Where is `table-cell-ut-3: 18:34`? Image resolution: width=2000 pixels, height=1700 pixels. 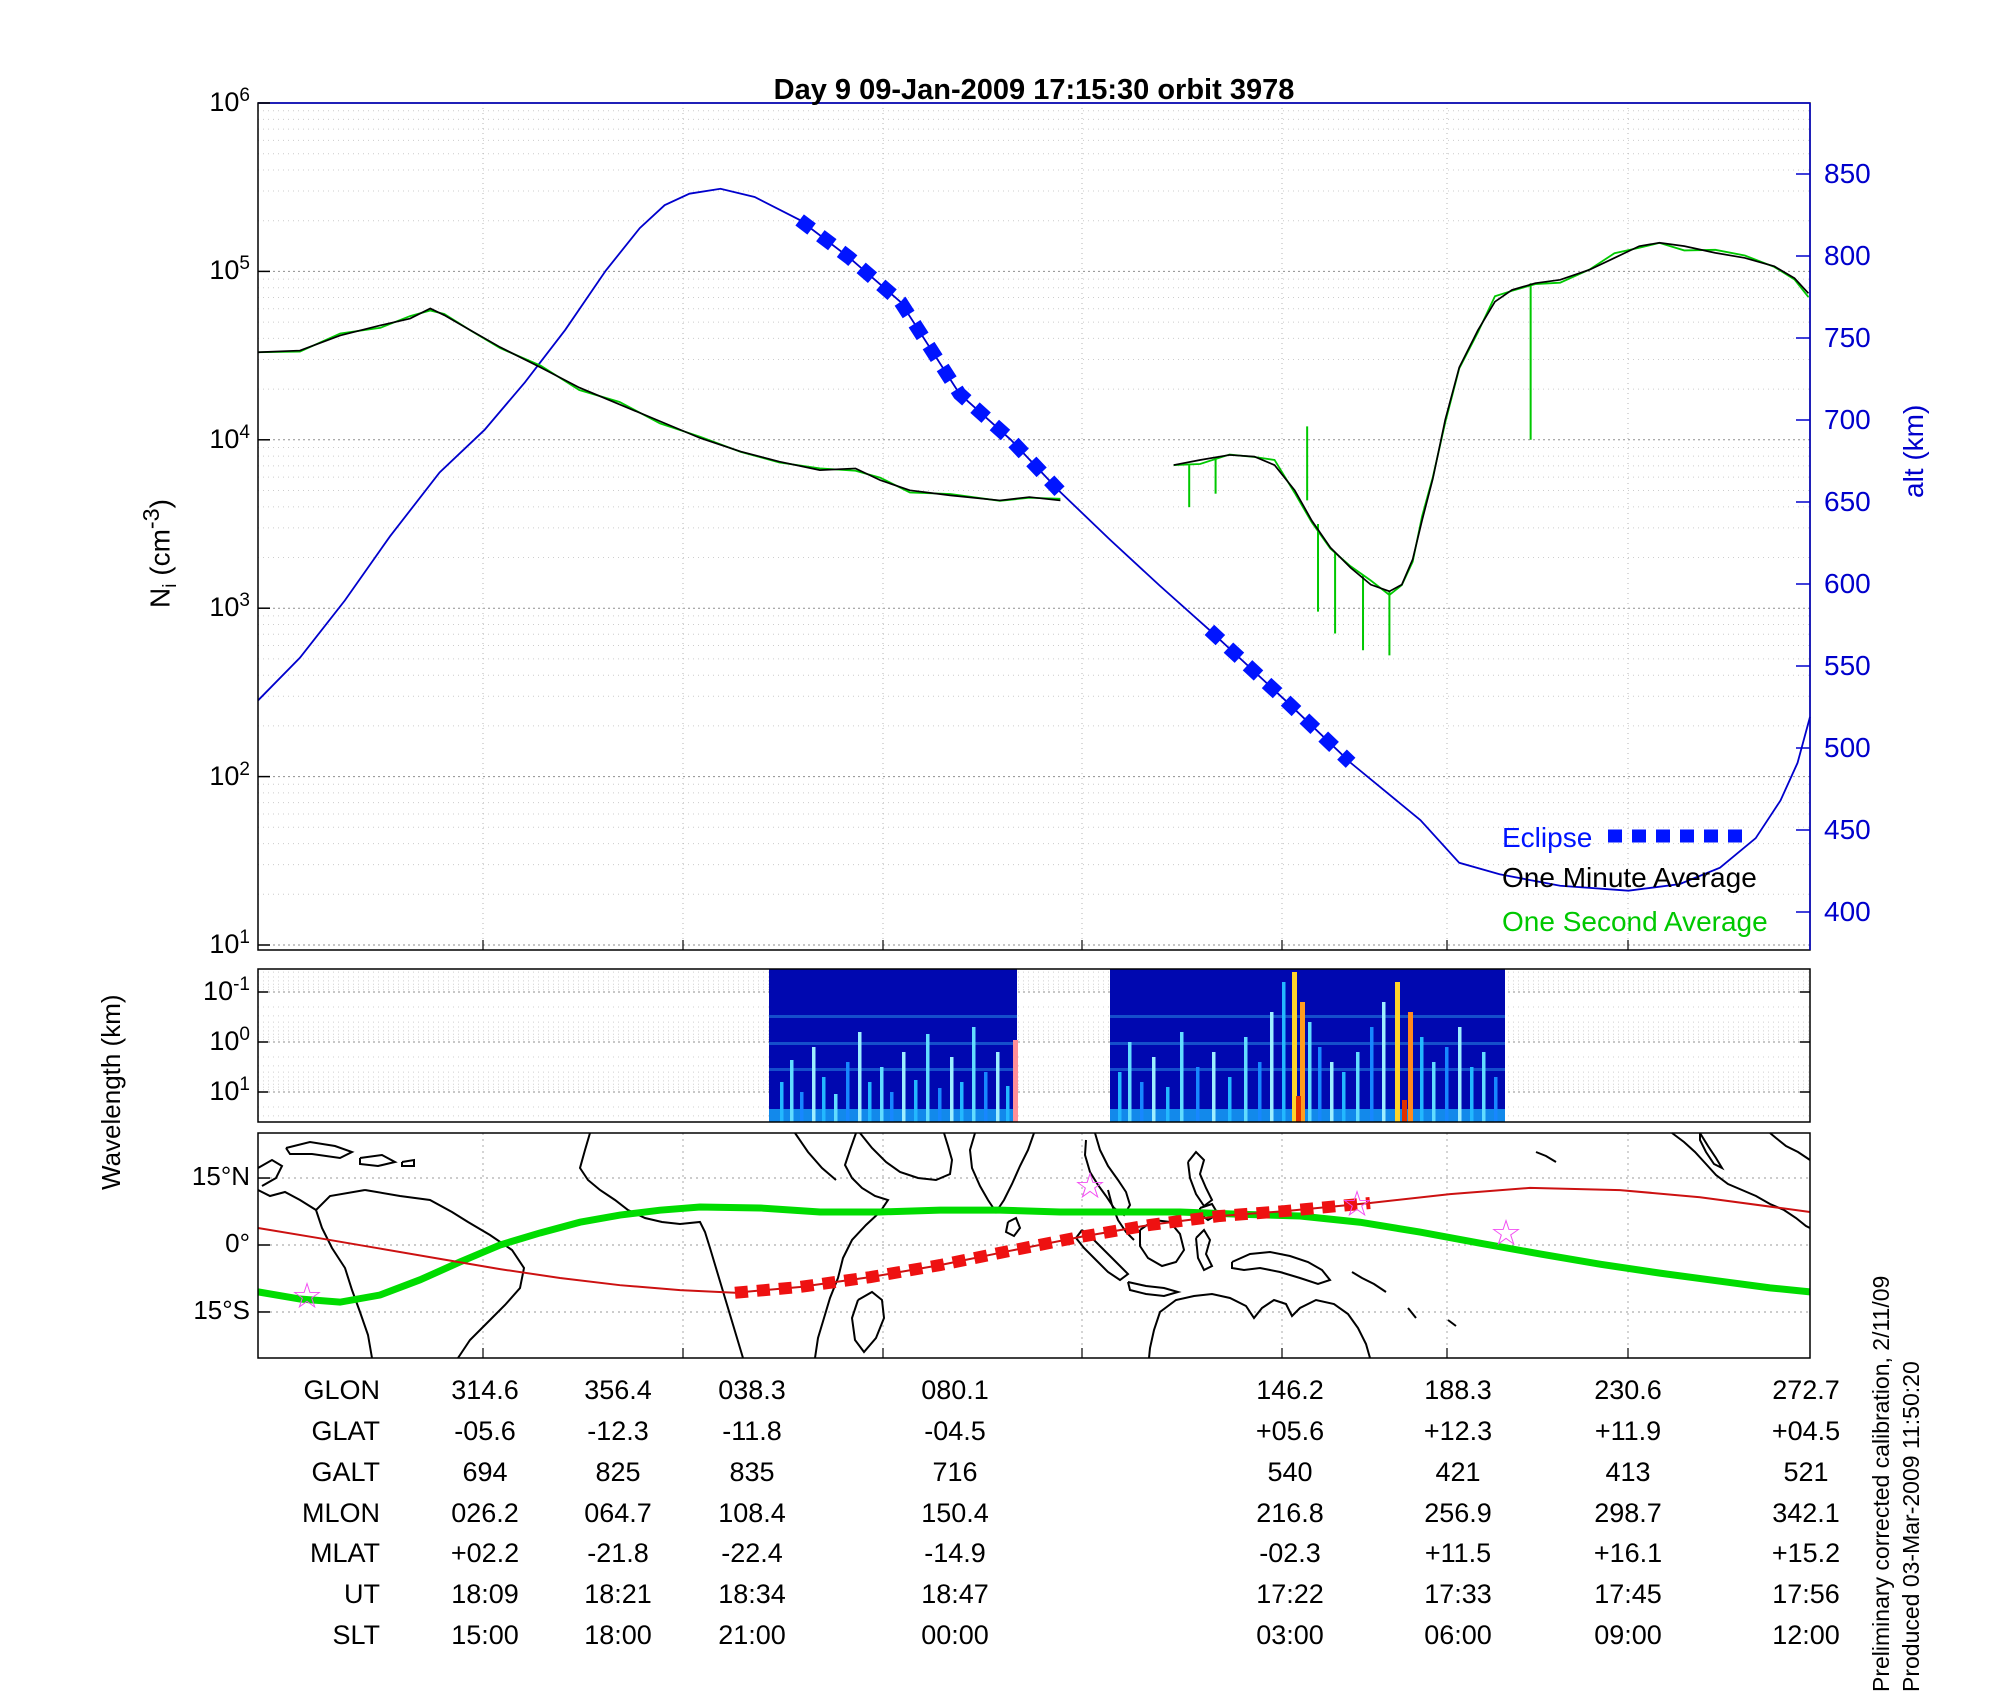
table-cell-ut-3: 18:34 is located at coordinates (752, 1594).